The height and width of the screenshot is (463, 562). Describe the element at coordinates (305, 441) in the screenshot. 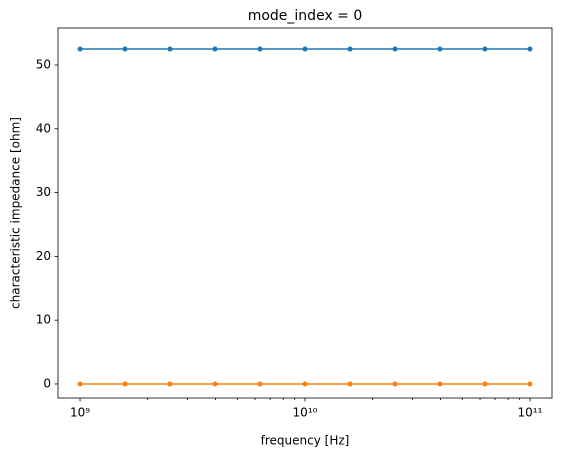

I see `x-axis-label: frequency [Hz]` at that location.